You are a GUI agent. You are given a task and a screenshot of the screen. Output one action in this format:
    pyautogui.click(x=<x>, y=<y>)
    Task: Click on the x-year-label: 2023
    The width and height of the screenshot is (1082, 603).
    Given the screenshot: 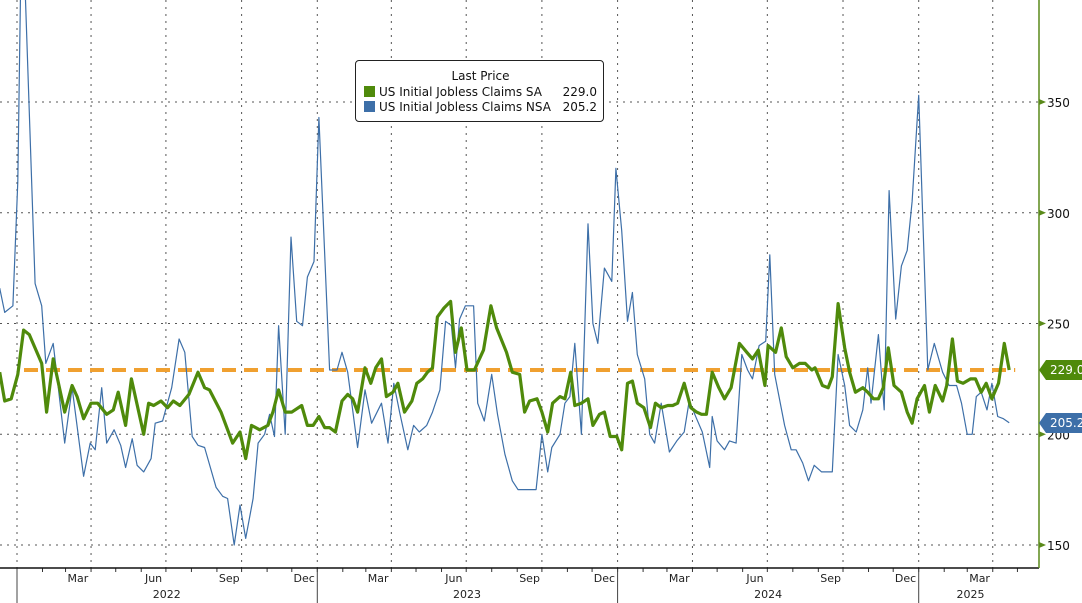 What is the action you would take?
    pyautogui.click(x=467, y=594)
    